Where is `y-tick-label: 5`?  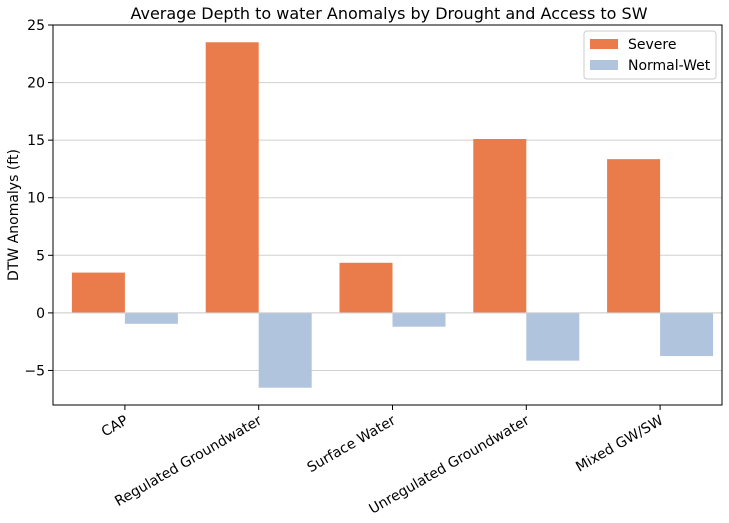
y-tick-label: 5 is located at coordinates (40, 256).